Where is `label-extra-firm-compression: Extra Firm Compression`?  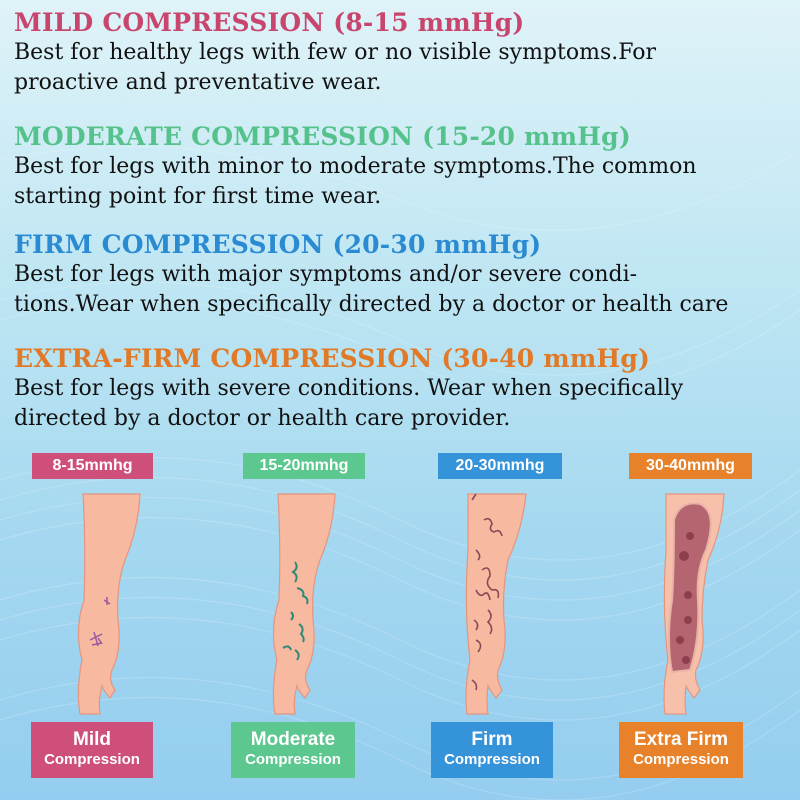 label-extra-firm-compression: Extra Firm Compression is located at coordinates (681, 750).